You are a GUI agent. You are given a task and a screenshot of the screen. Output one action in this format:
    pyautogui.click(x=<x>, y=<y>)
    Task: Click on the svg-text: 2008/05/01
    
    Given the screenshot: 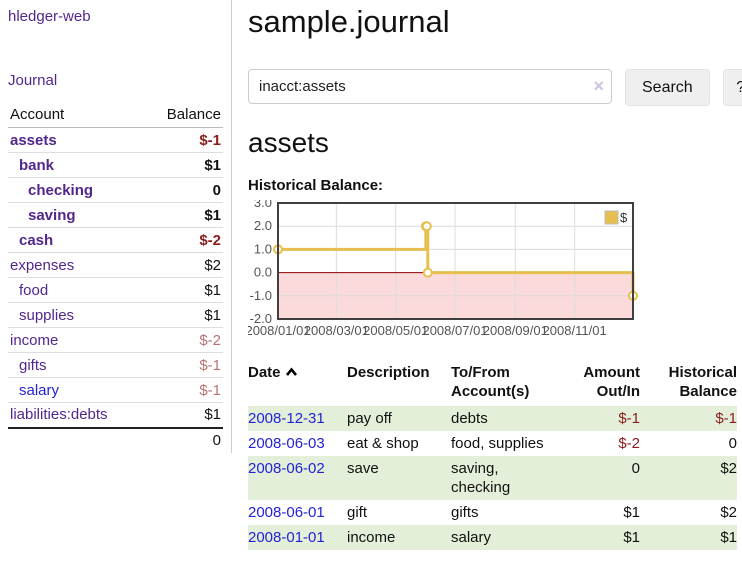 What is the action you would take?
    pyautogui.click(x=395, y=330)
    